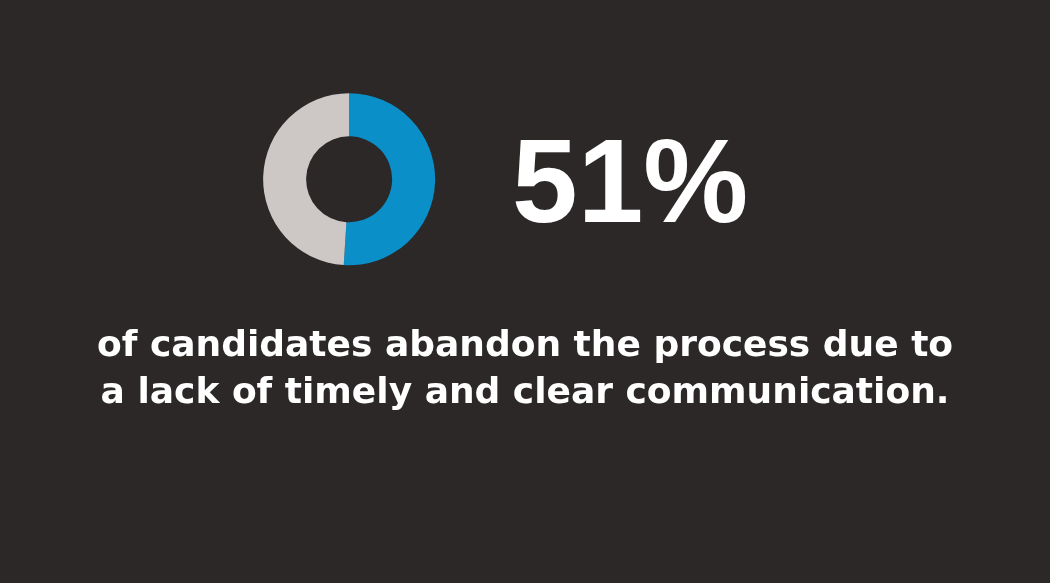 The width and height of the screenshot is (1050, 583). Describe the element at coordinates (525, 367) in the screenshot. I see `text: of candidates abandon the process due to a lack of timely and clear communication.` at that location.